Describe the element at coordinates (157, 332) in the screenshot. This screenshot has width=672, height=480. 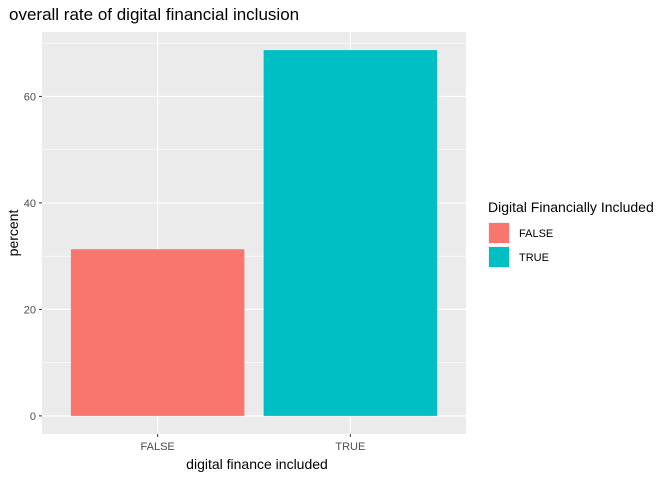
I see `bar-false` at that location.